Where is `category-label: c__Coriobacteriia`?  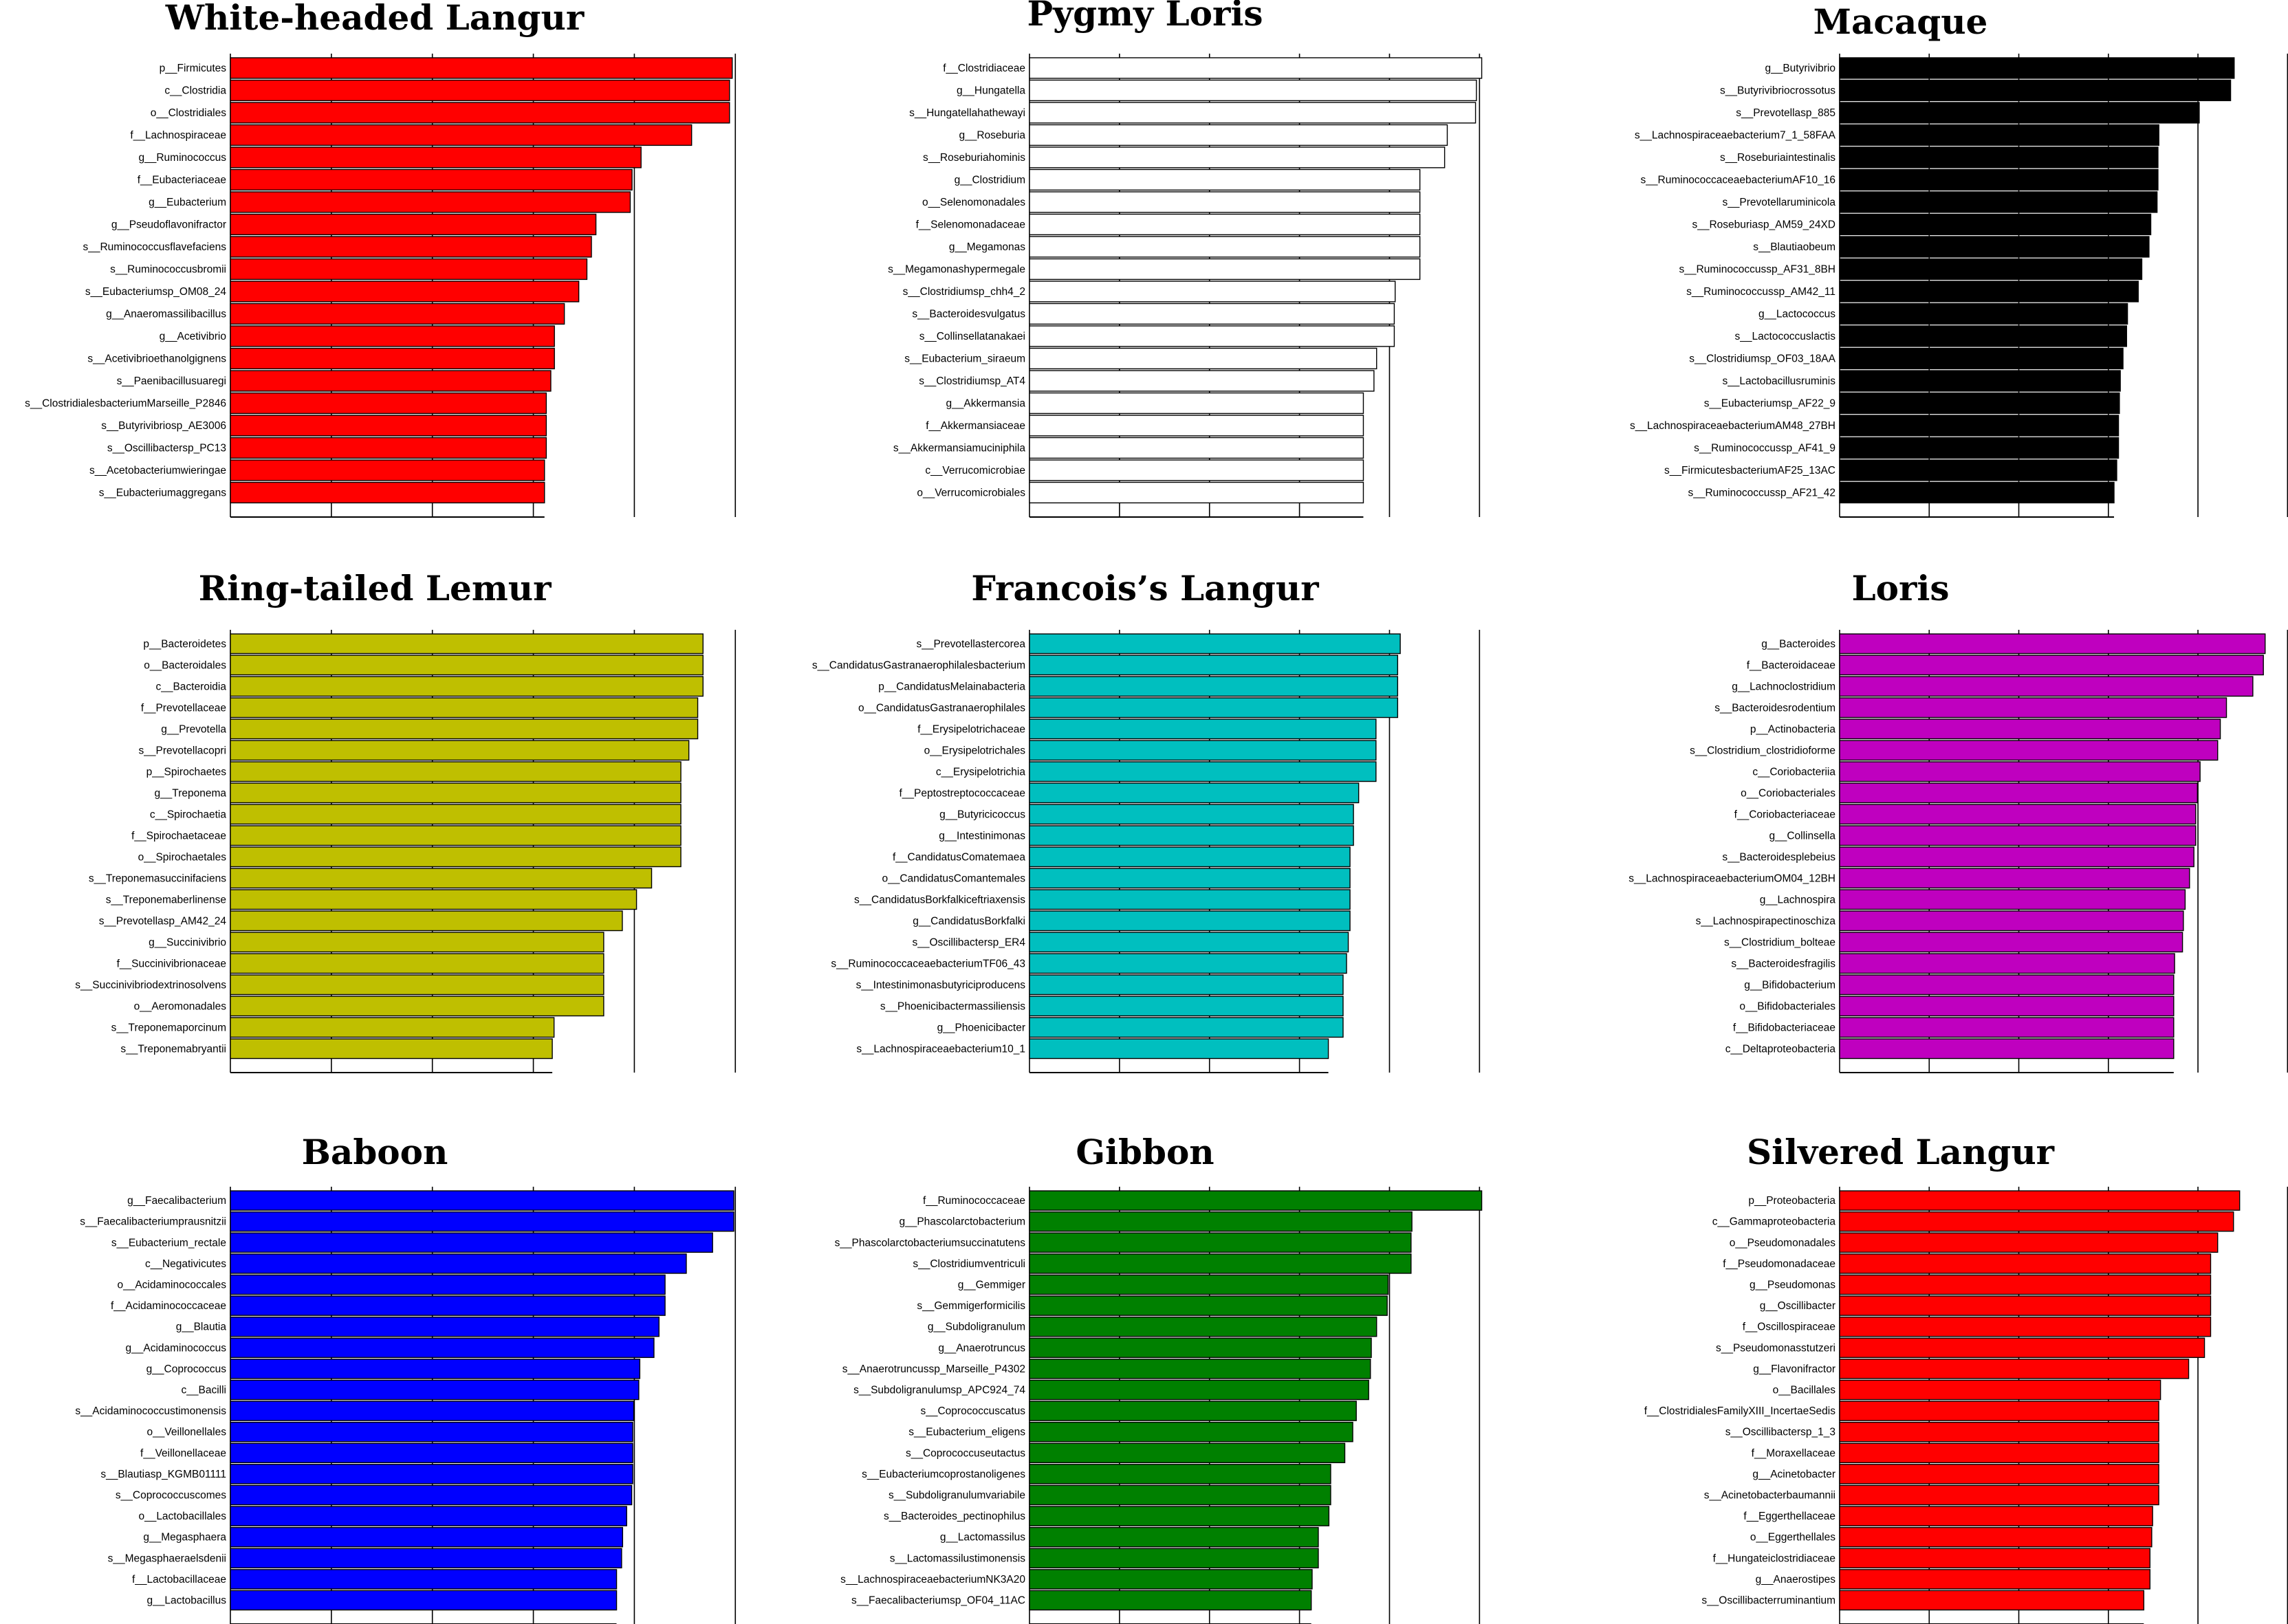
category-label: c__Coriobacteriia is located at coordinates (1794, 772).